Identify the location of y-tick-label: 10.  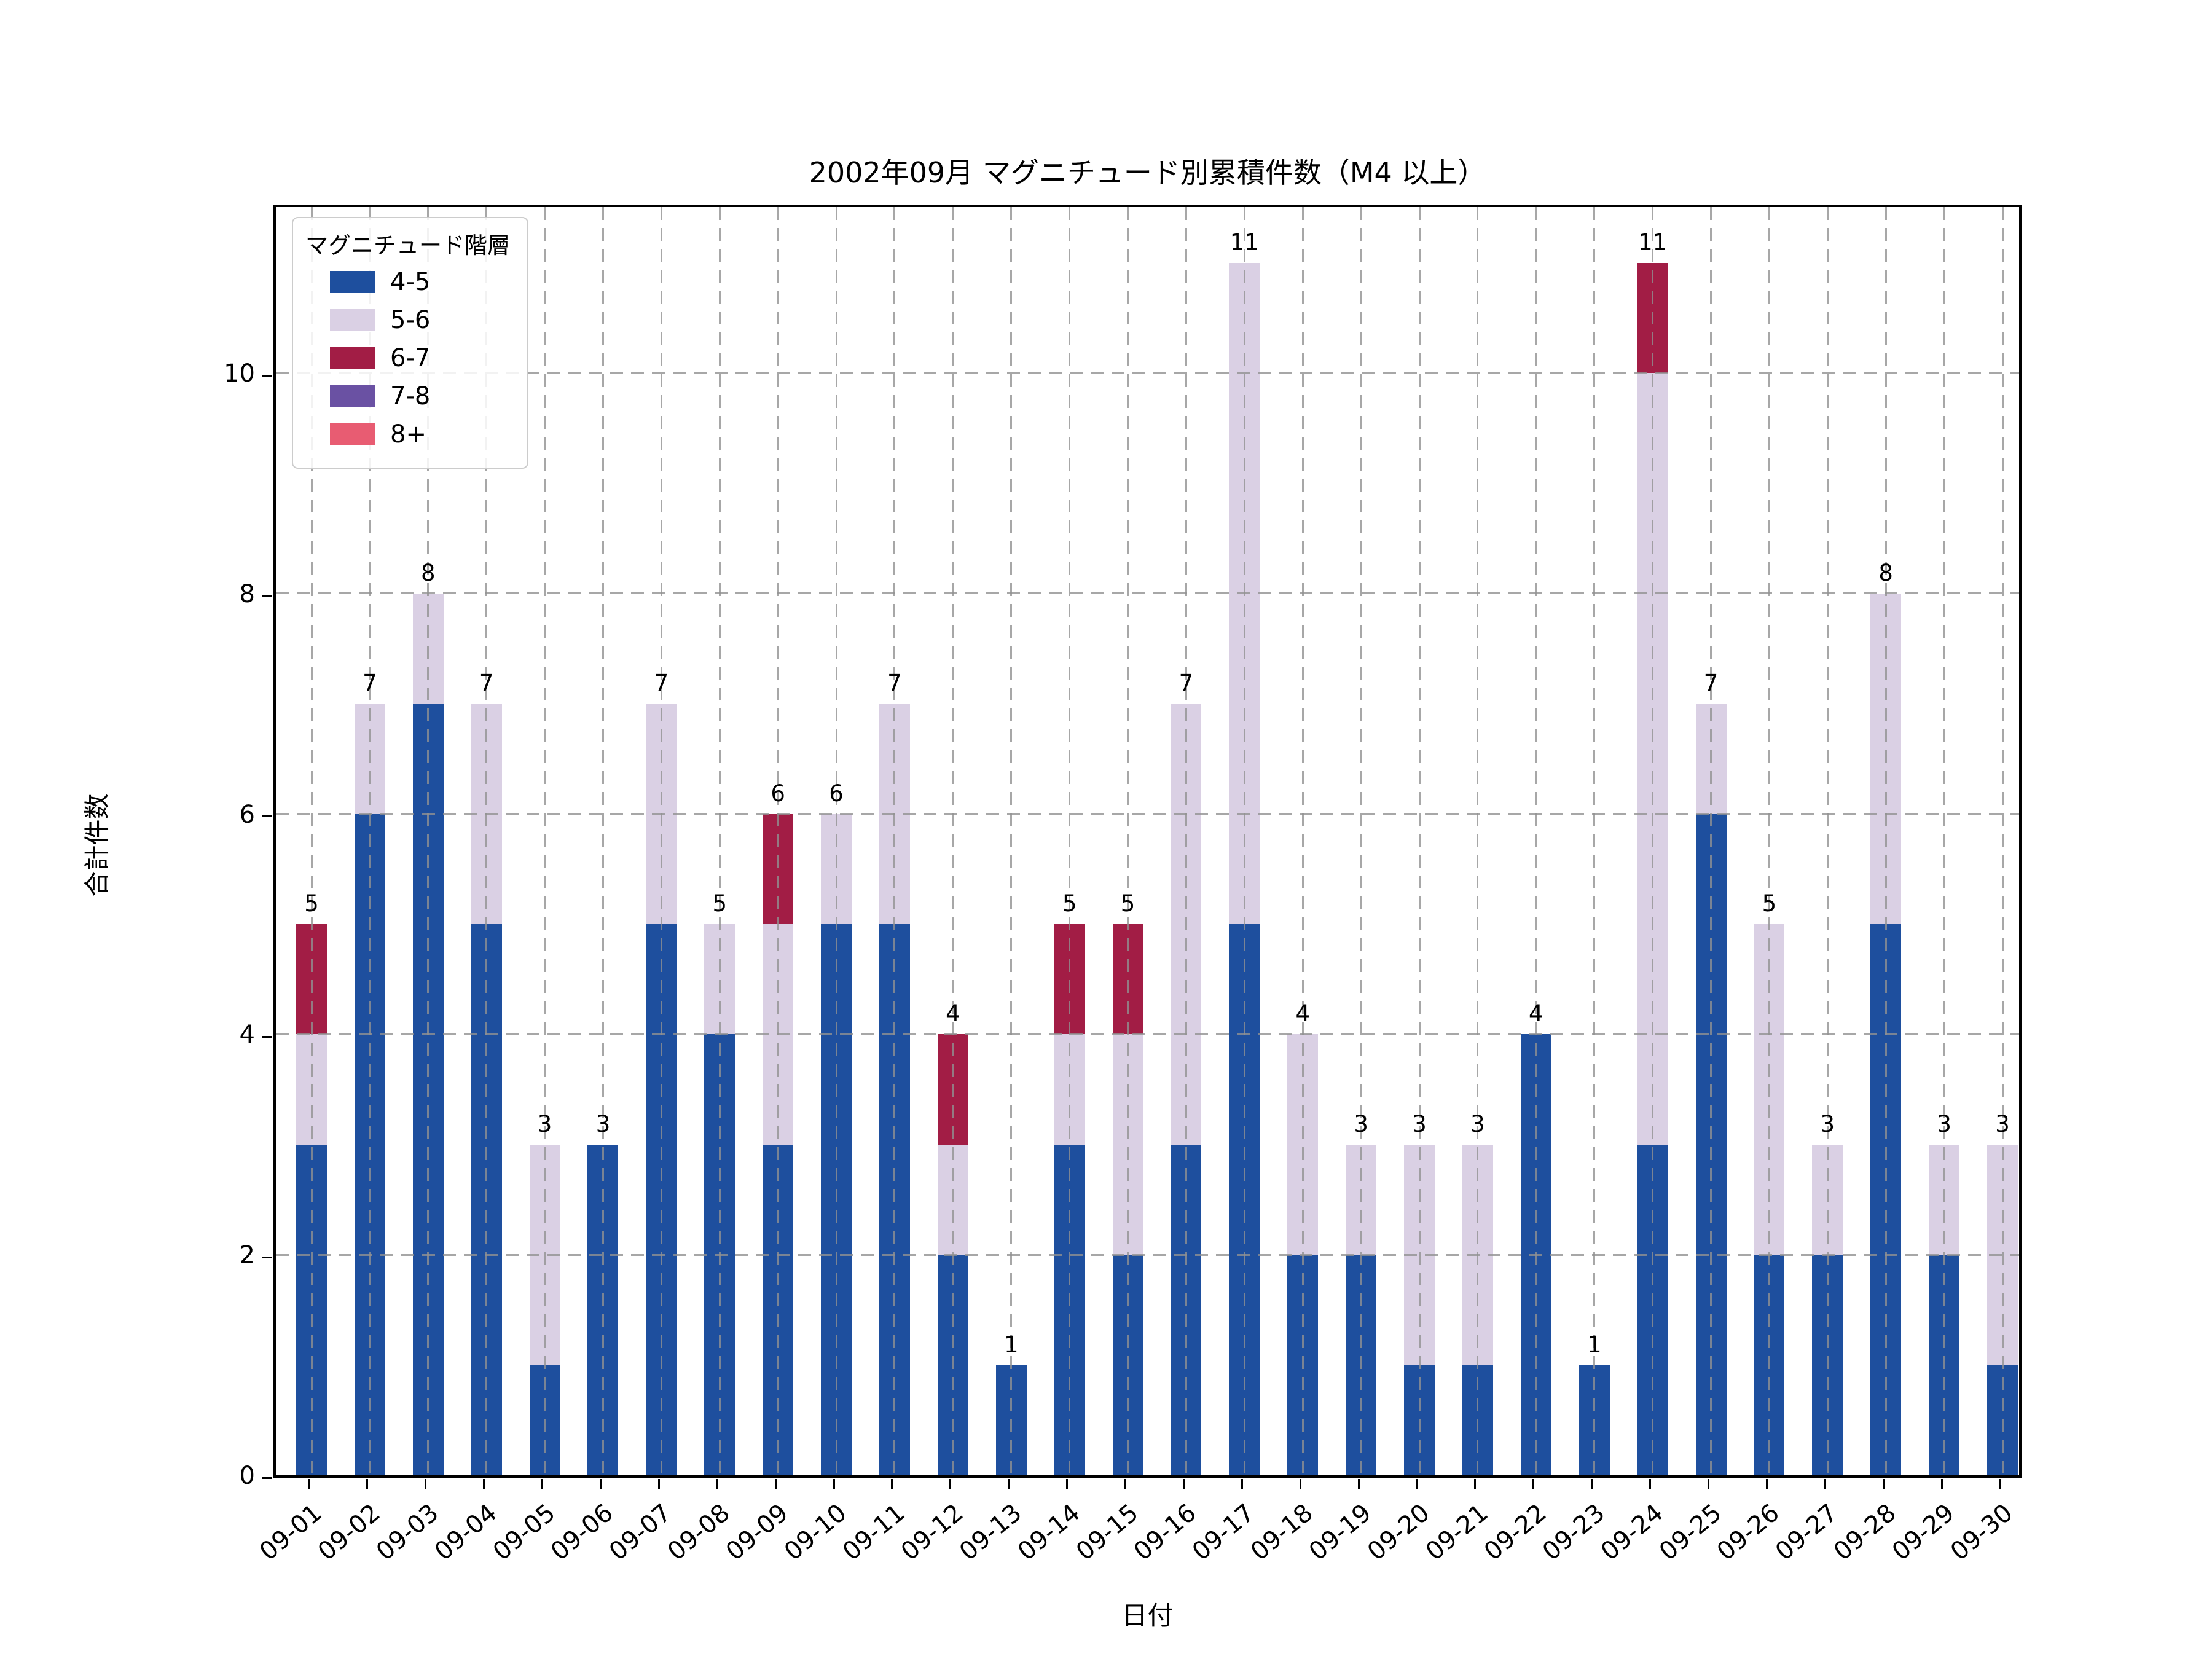
(239, 373).